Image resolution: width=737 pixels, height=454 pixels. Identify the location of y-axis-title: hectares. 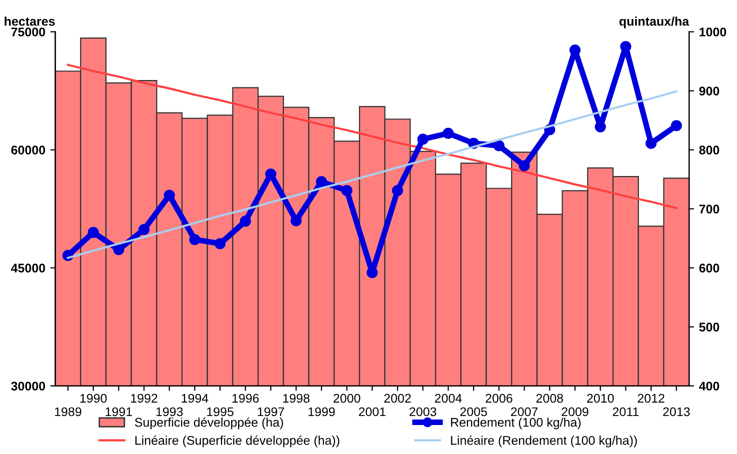
(29, 21).